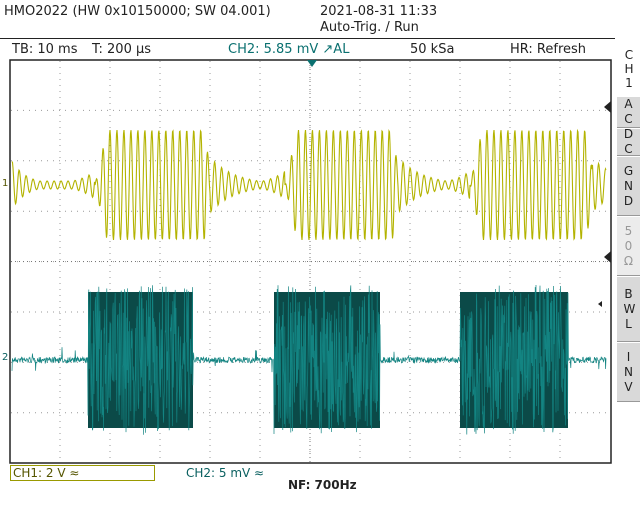  I want to click on trigger-time: T: 200 µs, so click(122, 49).